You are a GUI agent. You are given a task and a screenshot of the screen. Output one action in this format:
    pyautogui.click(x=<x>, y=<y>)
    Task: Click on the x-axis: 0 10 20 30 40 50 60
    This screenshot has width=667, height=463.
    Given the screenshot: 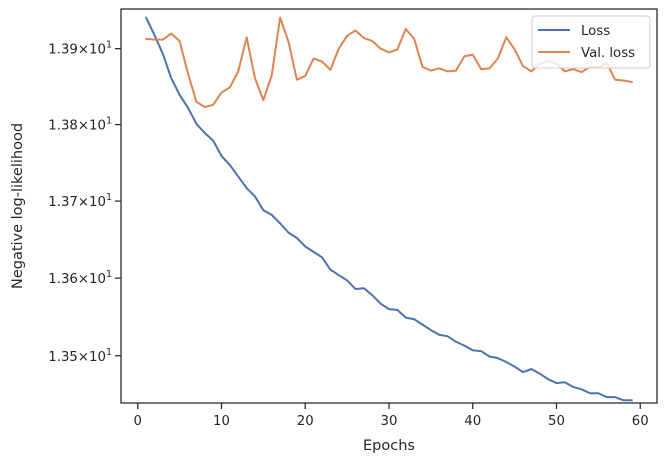 What is the action you would take?
    pyautogui.click(x=391, y=416)
    